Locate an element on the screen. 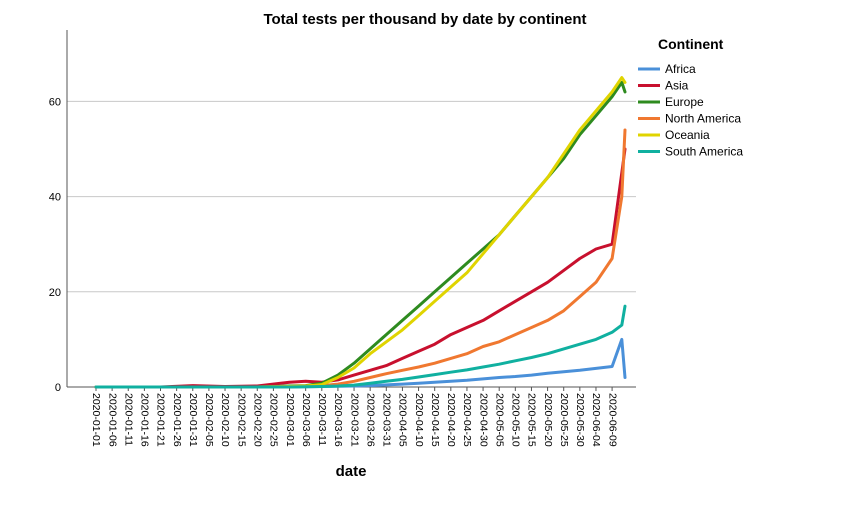 This screenshot has height=507, width=850. x-tick-label: 2020-01-11 is located at coordinates (128, 419).